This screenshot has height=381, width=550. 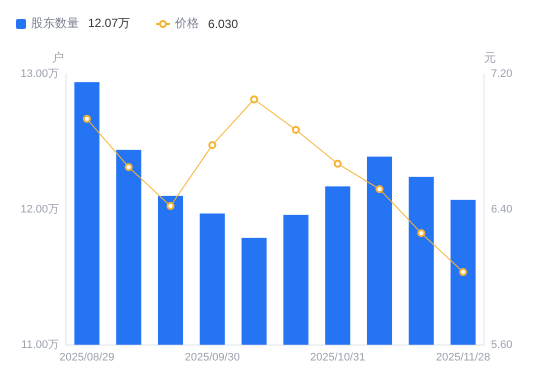 I want to click on x-tick-label: 2025/08/29, so click(x=86, y=357).